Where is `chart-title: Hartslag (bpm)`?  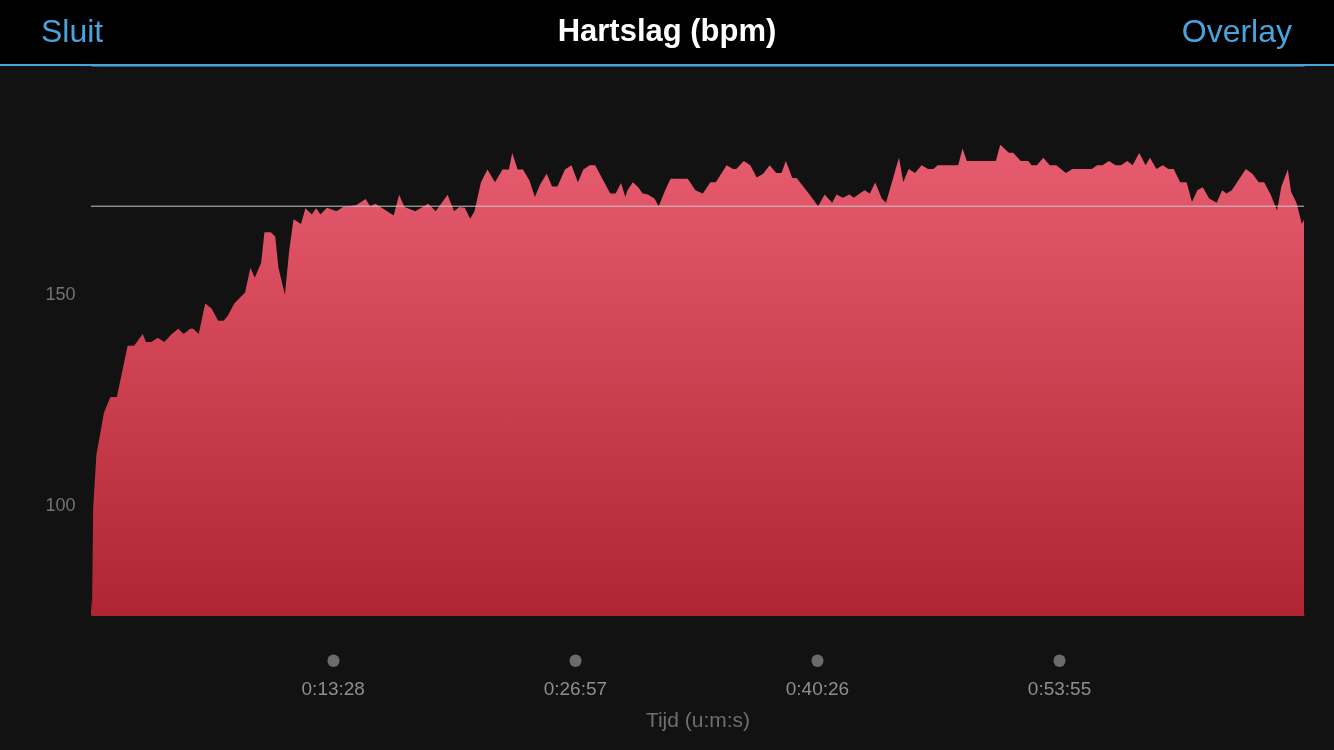 chart-title: Hartslag (bpm) is located at coordinates (667, 30).